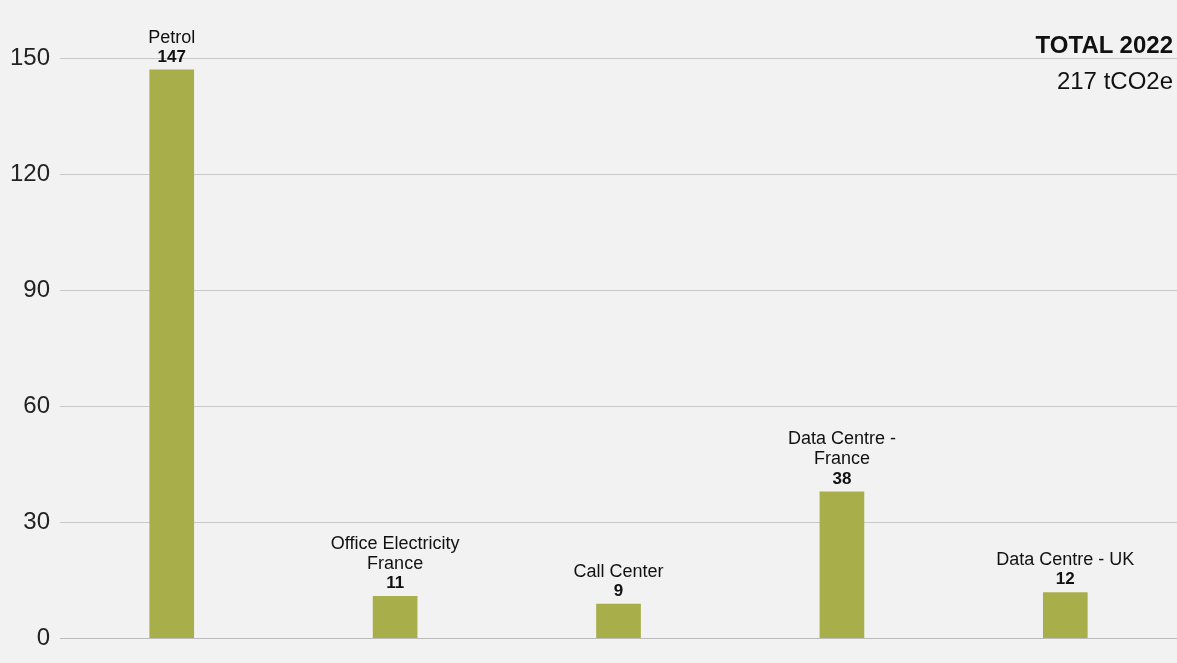  Describe the element at coordinates (171, 56) in the screenshot. I see `data-label: 147` at that location.